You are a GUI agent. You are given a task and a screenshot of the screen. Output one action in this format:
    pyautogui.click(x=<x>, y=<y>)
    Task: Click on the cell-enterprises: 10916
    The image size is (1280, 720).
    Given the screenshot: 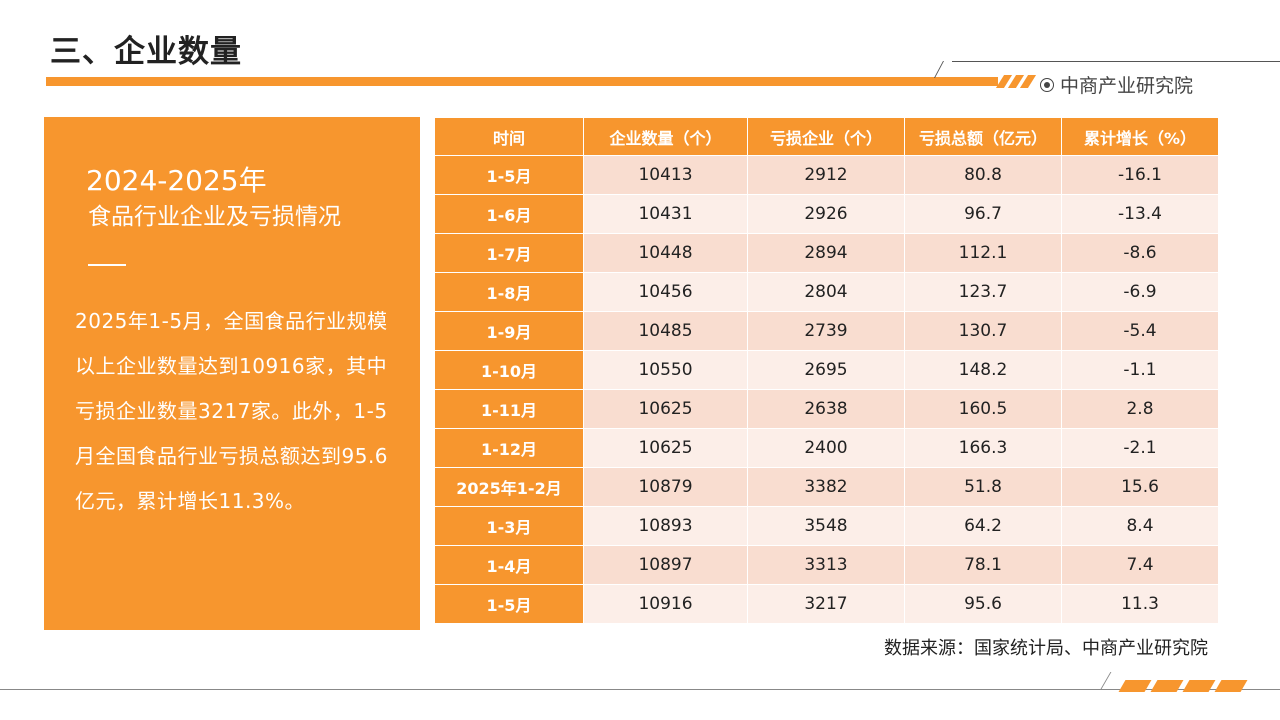 What is the action you would take?
    pyautogui.click(x=665, y=604)
    